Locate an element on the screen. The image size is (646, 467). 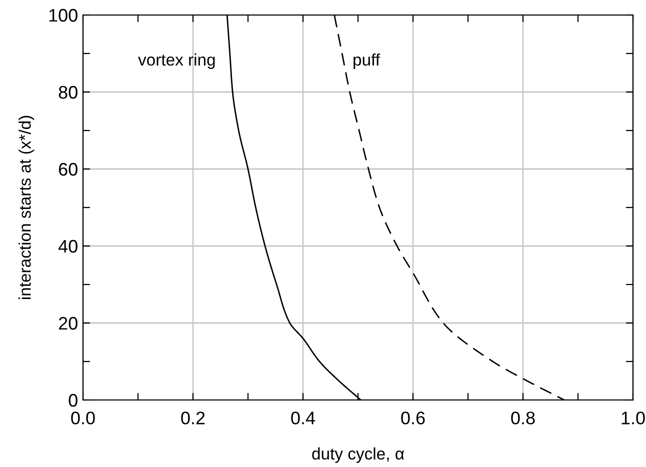
x-tick-label: 0.6 is located at coordinates (413, 418).